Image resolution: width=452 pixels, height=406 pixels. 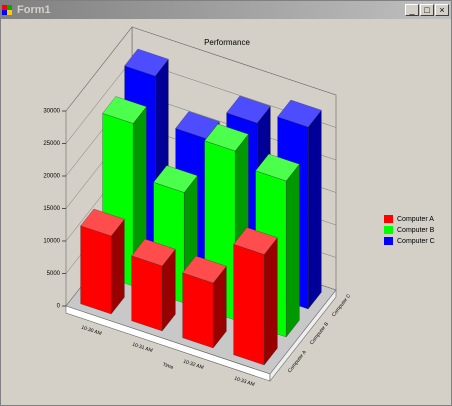 I want to click on title-bar: Form1 _ □ ×, so click(x=226, y=10).